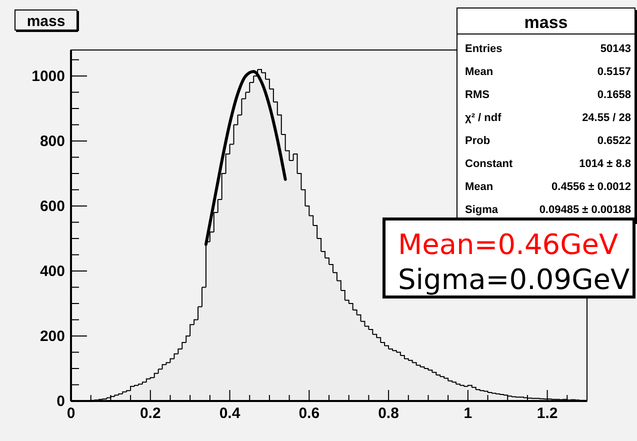 This screenshot has width=637, height=441. I want to click on annotation: RMS, so click(477, 95).